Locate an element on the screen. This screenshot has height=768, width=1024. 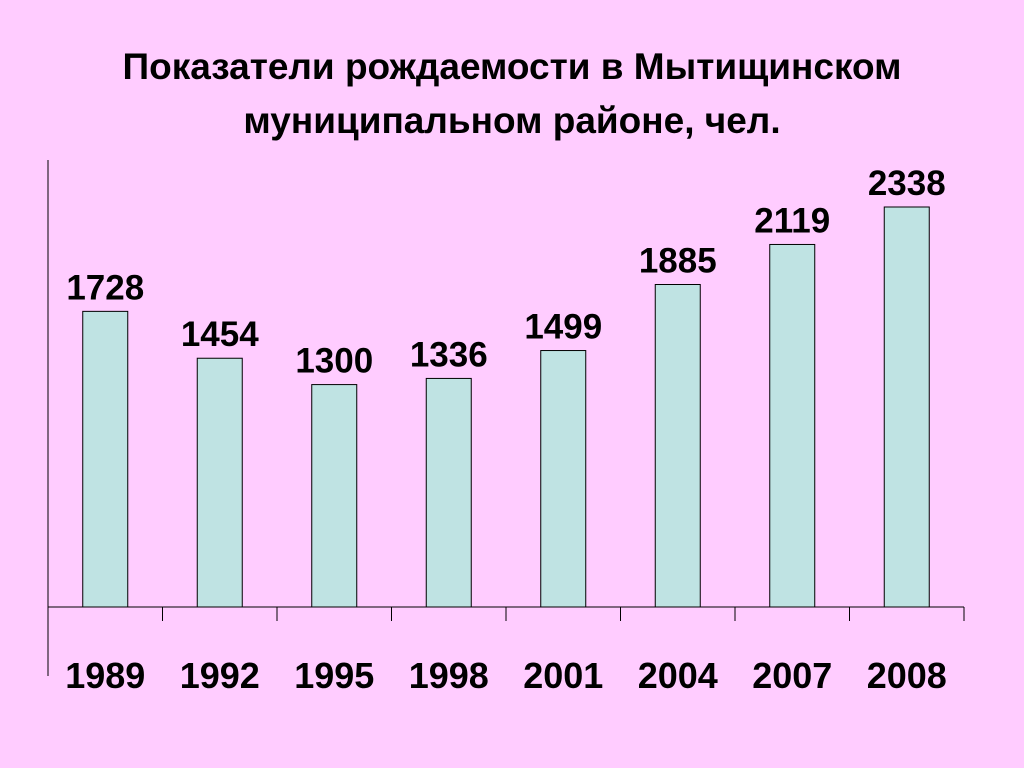
x-tick-label-1995: 1995 is located at coordinates (334, 675).